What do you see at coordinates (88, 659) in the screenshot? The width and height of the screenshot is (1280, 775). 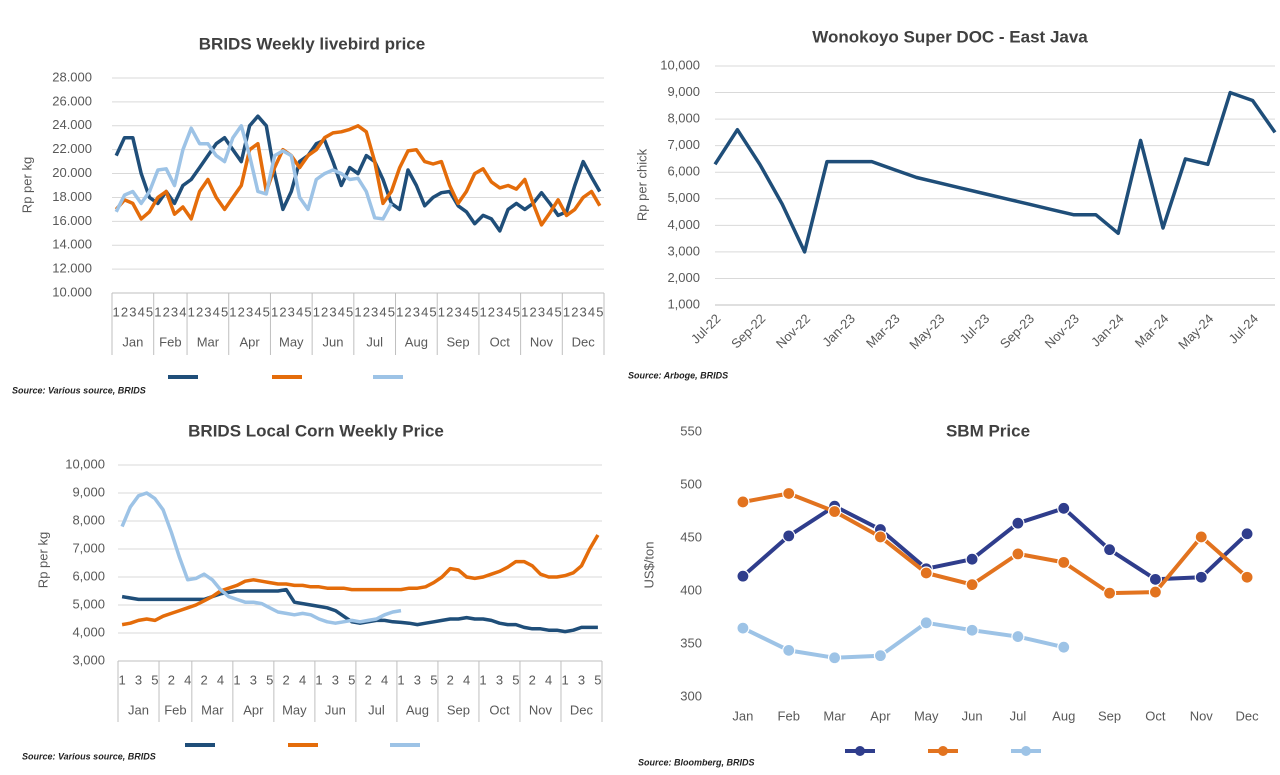 I see `y-tick-label: 3,000` at bounding box center [88, 659].